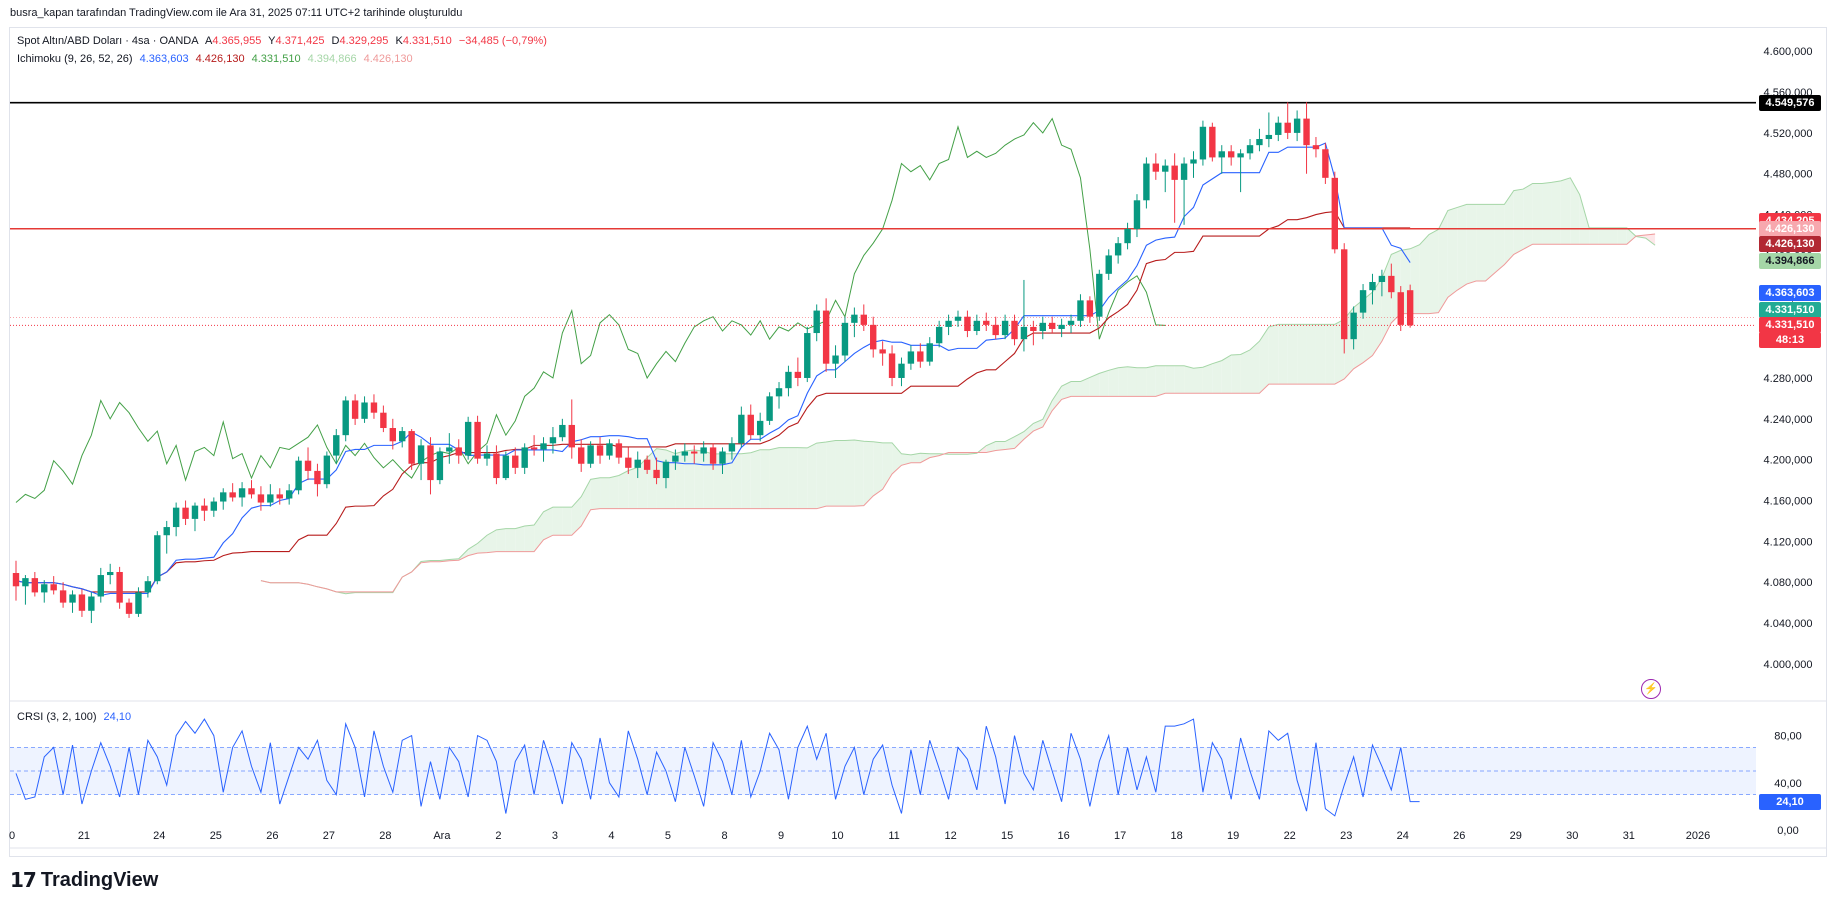  I want to click on time-tick-label: 2, so click(498, 836).